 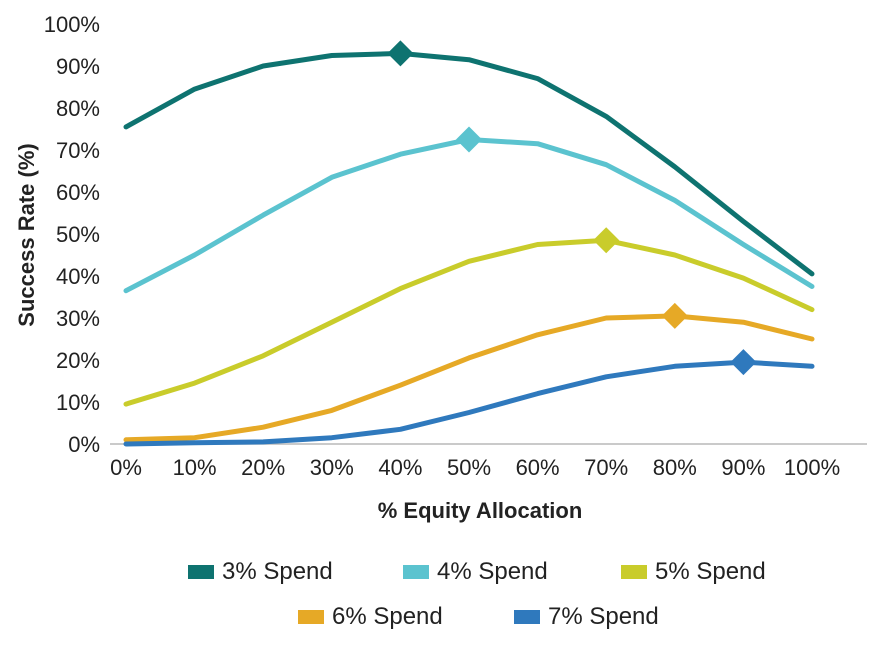 What do you see at coordinates (78, 276) in the screenshot?
I see `y-tick-label: 40%` at bounding box center [78, 276].